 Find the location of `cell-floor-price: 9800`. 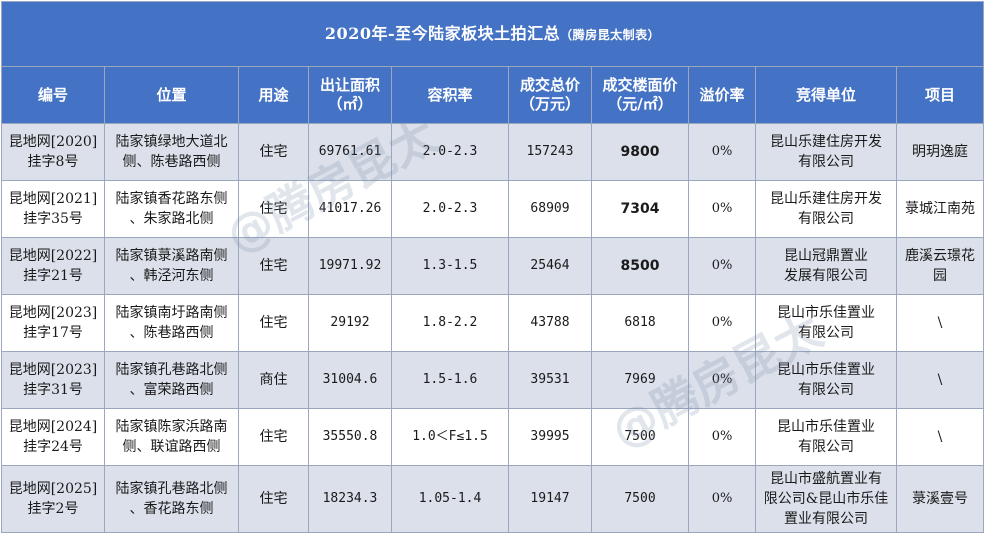

cell-floor-price: 9800 is located at coordinates (640, 152).